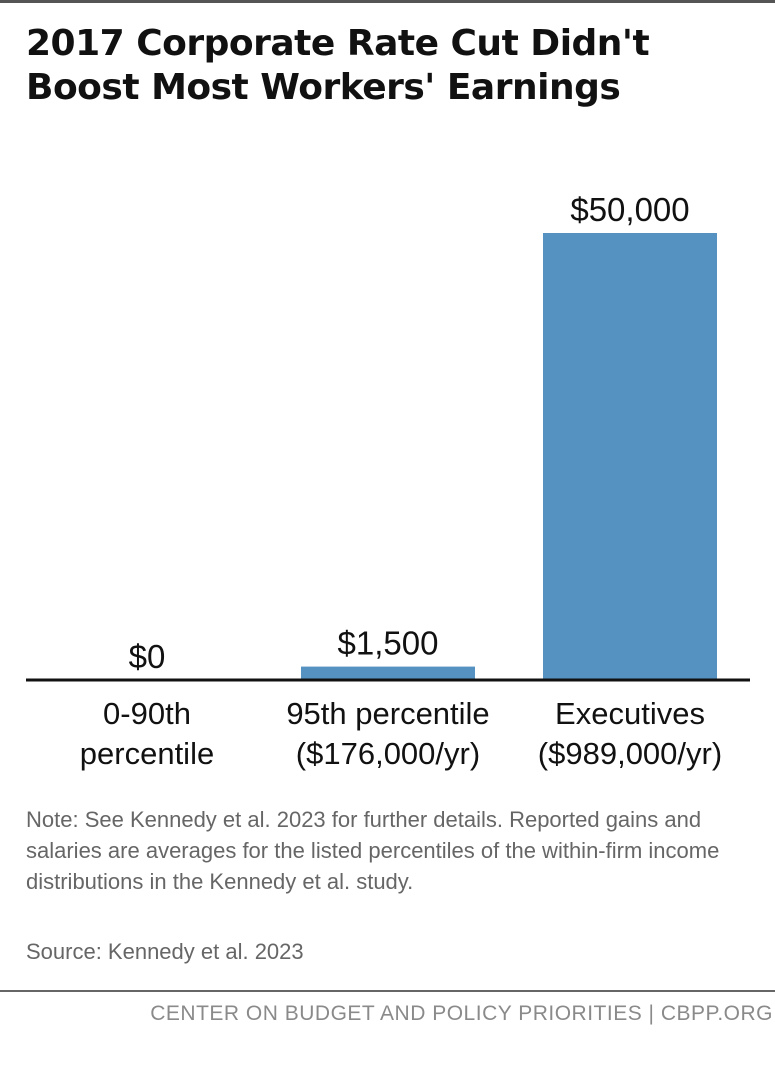 Image resolution: width=775 pixels, height=1066 pixels. What do you see at coordinates (630, 753) in the screenshot?
I see `category-label-2-line-1: ($989,000/yr)` at bounding box center [630, 753].